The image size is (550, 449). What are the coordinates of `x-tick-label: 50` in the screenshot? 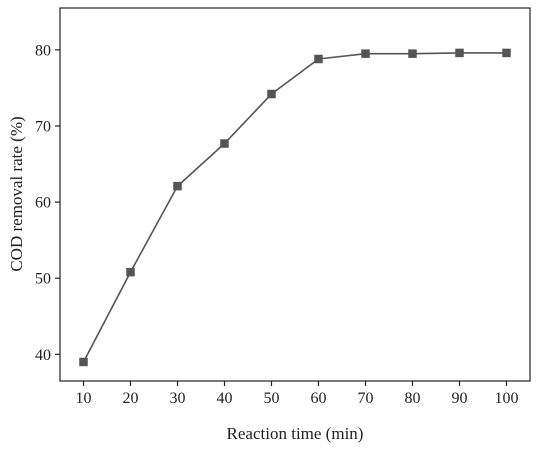 It's located at (272, 398).